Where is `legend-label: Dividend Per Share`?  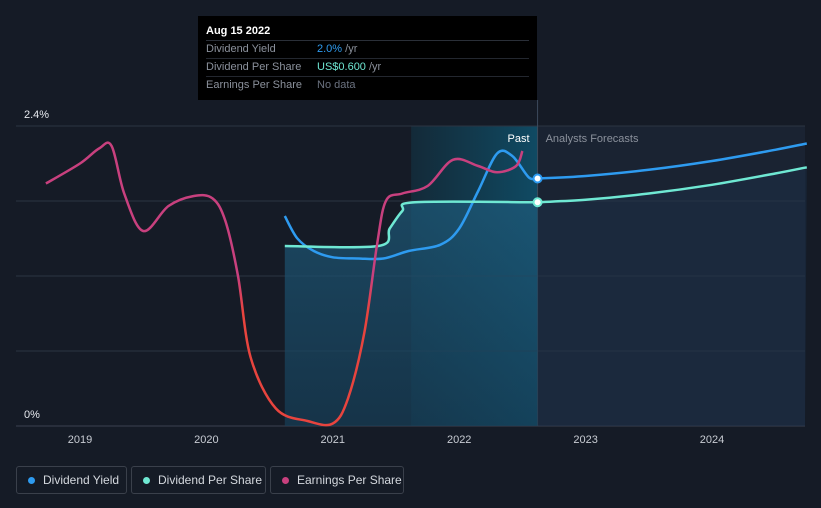 legend-label: Dividend Per Share is located at coordinates (210, 480).